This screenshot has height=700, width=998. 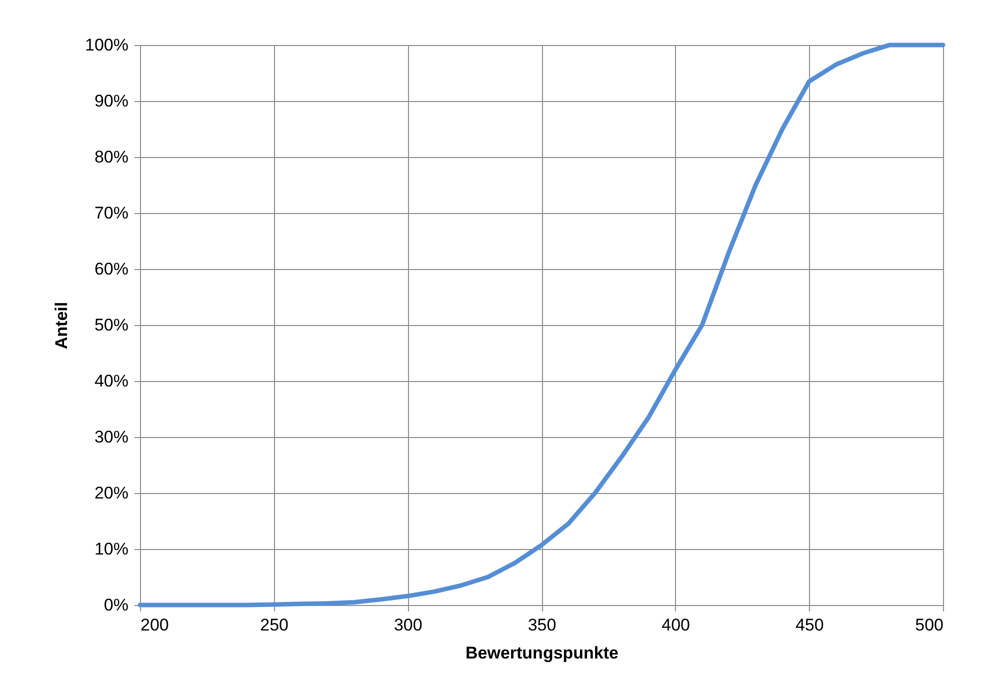 What do you see at coordinates (154, 625) in the screenshot?
I see `x-tick-label: 200` at bounding box center [154, 625].